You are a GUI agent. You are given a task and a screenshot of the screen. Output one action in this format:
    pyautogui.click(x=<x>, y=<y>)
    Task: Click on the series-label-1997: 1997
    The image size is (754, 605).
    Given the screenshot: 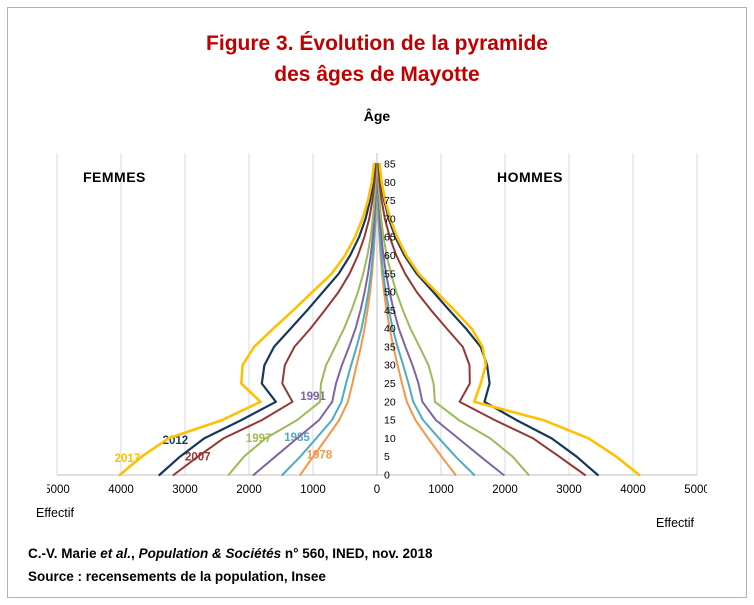 What is the action you would take?
    pyautogui.click(x=259, y=439)
    